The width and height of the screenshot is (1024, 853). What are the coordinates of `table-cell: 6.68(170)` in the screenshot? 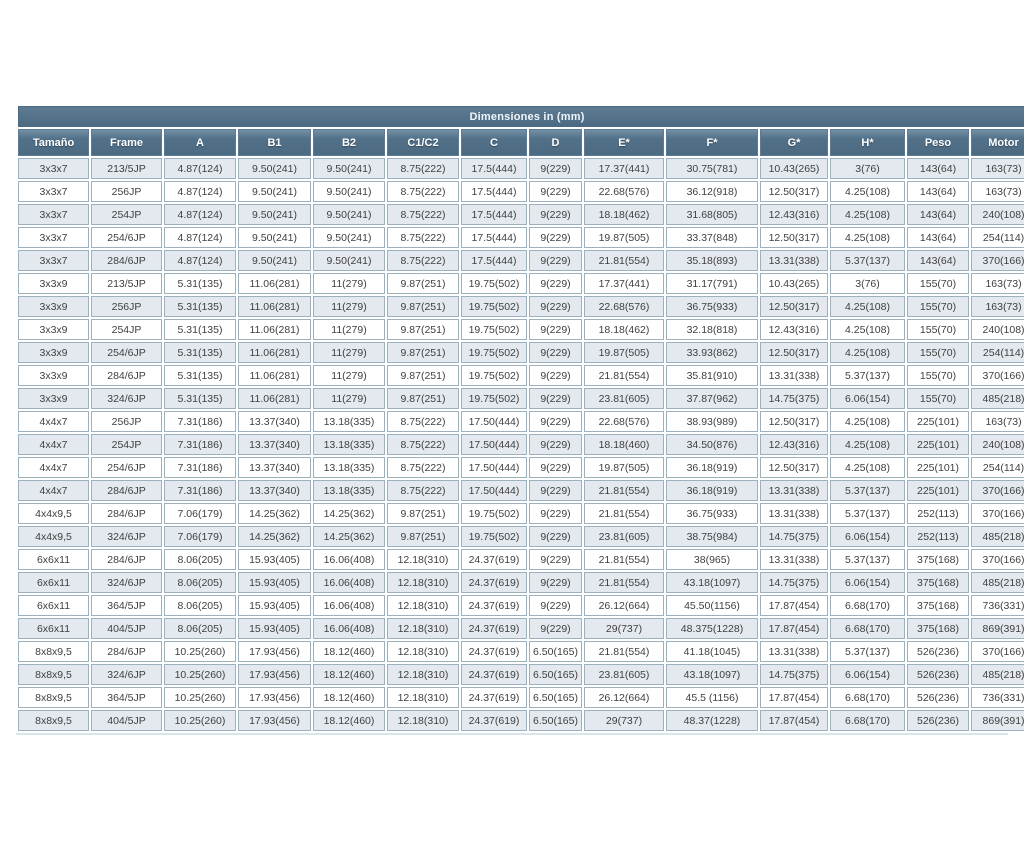 It's located at (867, 697).